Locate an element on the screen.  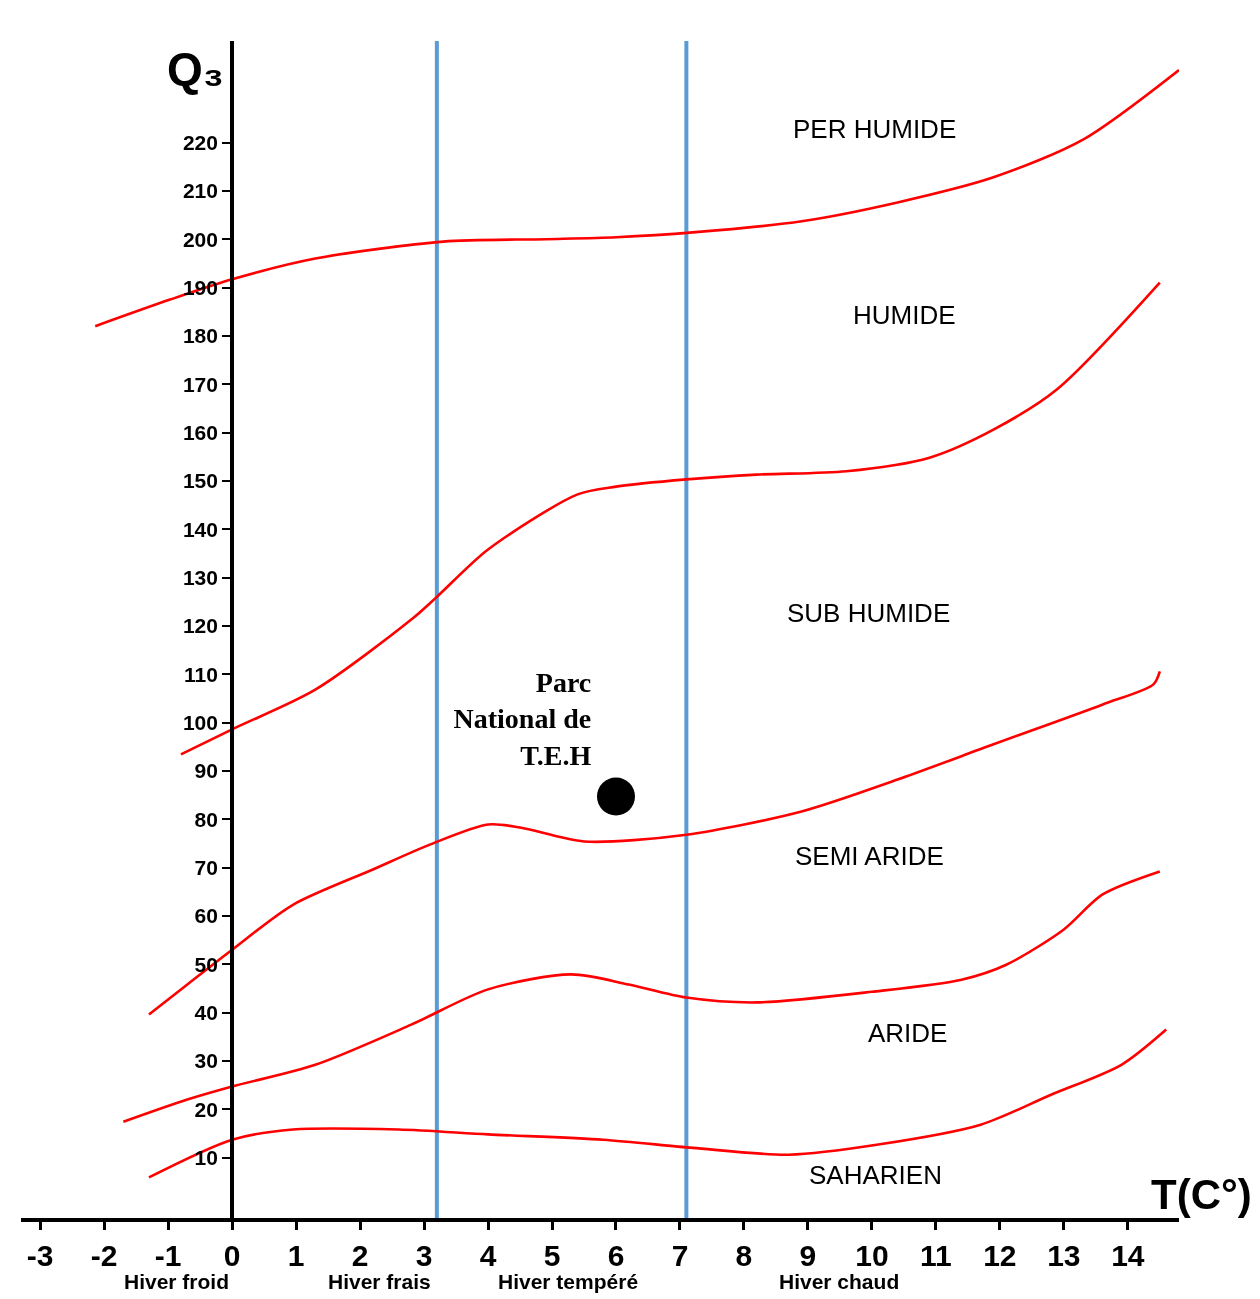
y-tick-label: 180 is located at coordinates (200, 336).